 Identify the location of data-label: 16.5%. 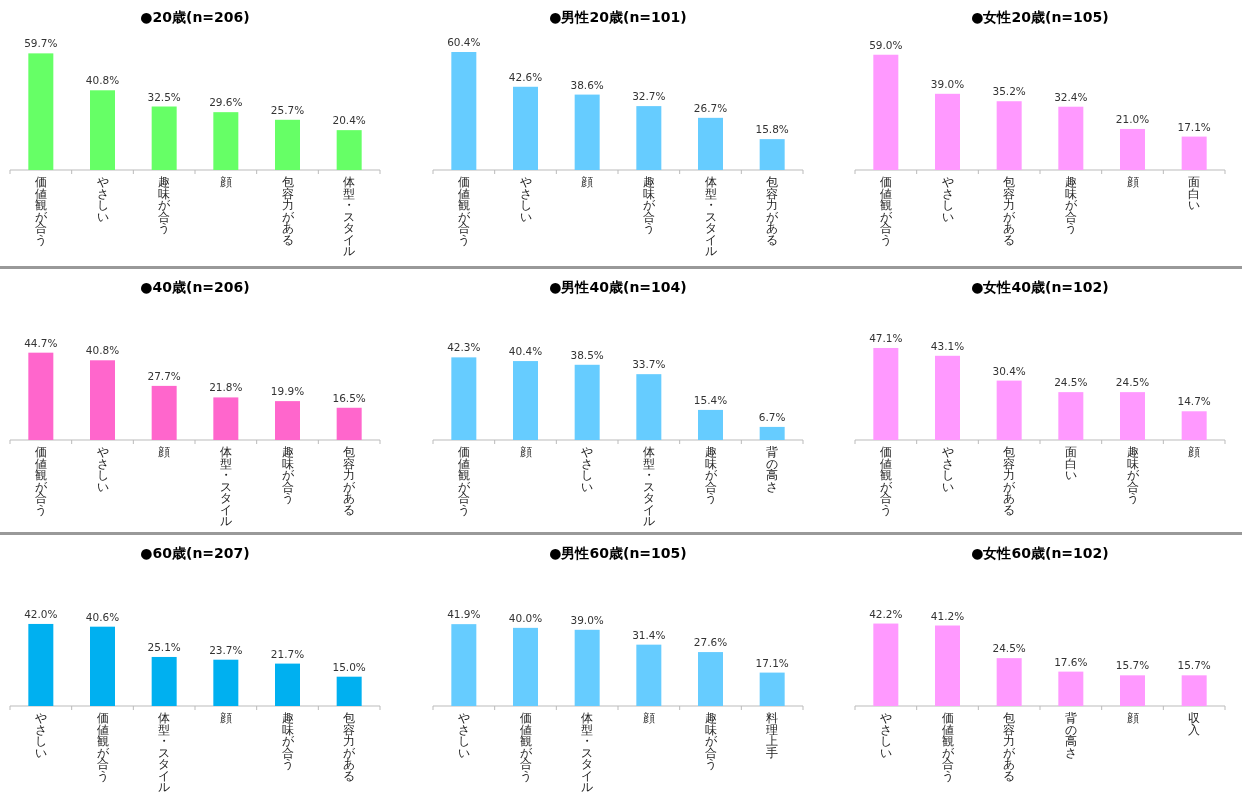
(349, 397).